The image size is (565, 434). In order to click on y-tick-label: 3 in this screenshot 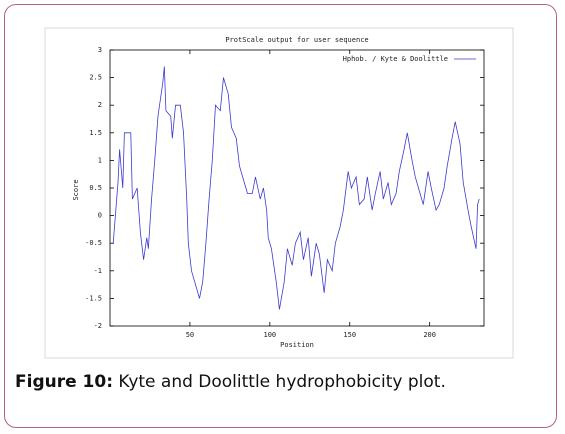, I will do `click(100, 50)`.